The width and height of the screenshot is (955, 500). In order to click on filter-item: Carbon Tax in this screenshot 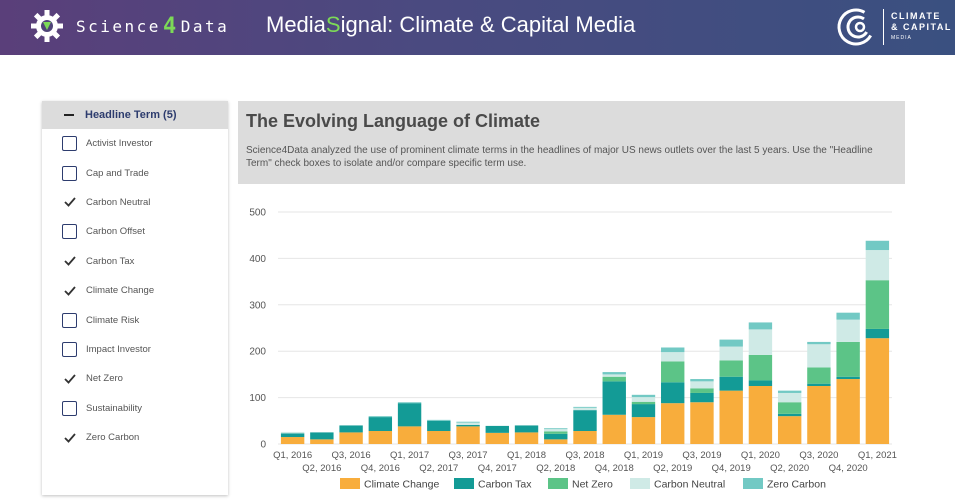, I will do `click(135, 261)`.